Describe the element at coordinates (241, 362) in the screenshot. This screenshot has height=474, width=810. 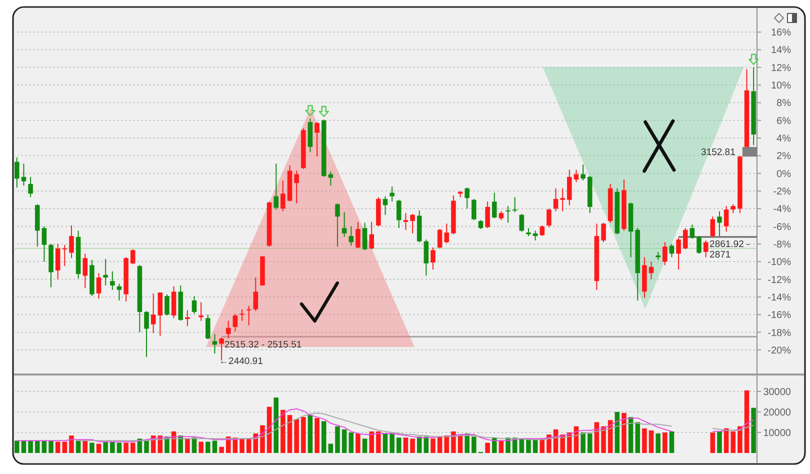
I see `annotation: ←2440.91` at that location.